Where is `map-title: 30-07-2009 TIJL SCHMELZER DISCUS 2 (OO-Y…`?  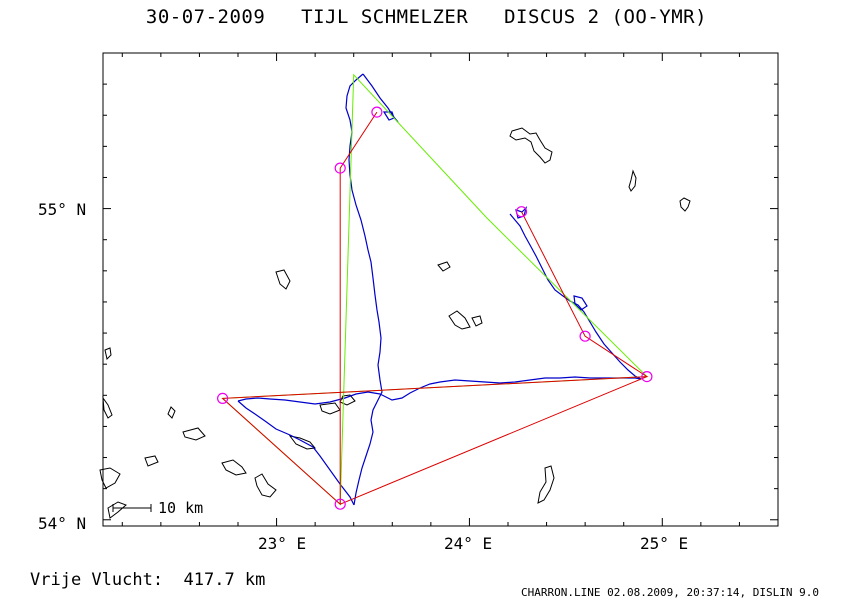
map-title: 30-07-2009 TIJL SCHMELZER DISCUS 2 (OO-Y… is located at coordinates (426, 17).